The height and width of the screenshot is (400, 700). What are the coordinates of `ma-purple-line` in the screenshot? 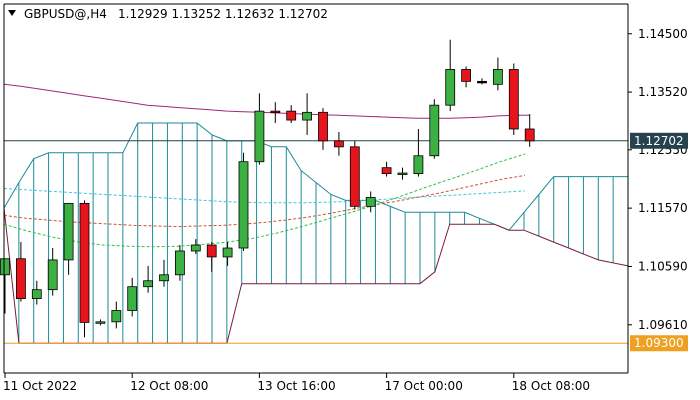 It's located at (266, 101).